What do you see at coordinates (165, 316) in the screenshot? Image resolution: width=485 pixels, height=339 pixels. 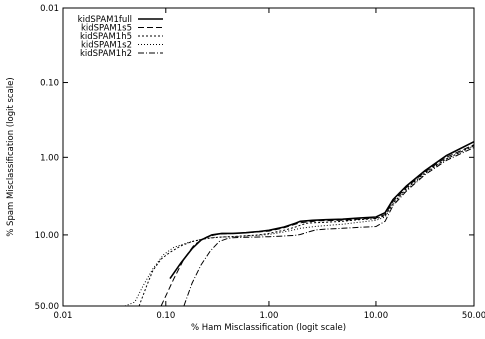 I see `x-tick-label: 0.10` at bounding box center [165, 316].